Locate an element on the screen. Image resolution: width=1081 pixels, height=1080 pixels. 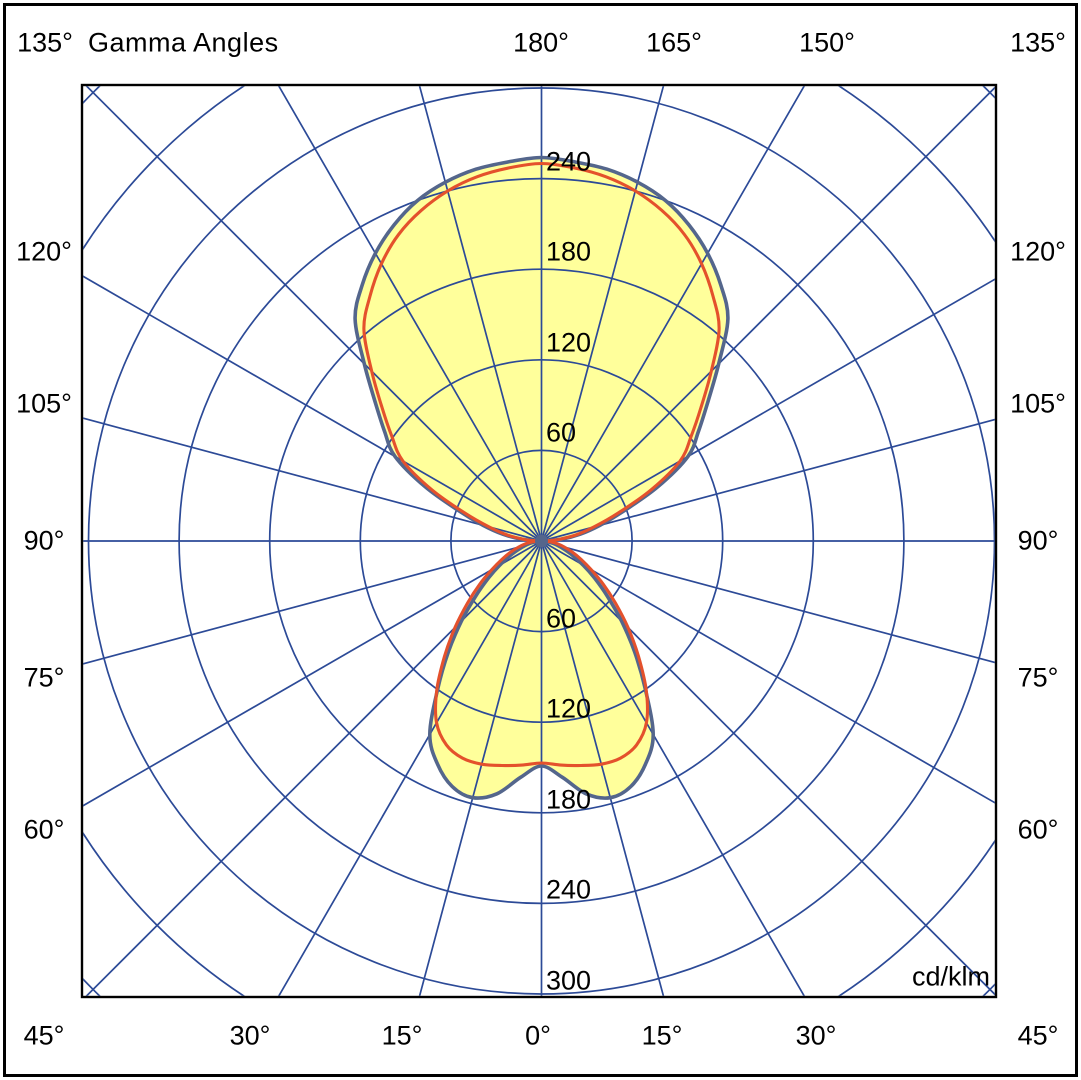
intensity-scale-label-above-180: 180 is located at coordinates (569, 251).